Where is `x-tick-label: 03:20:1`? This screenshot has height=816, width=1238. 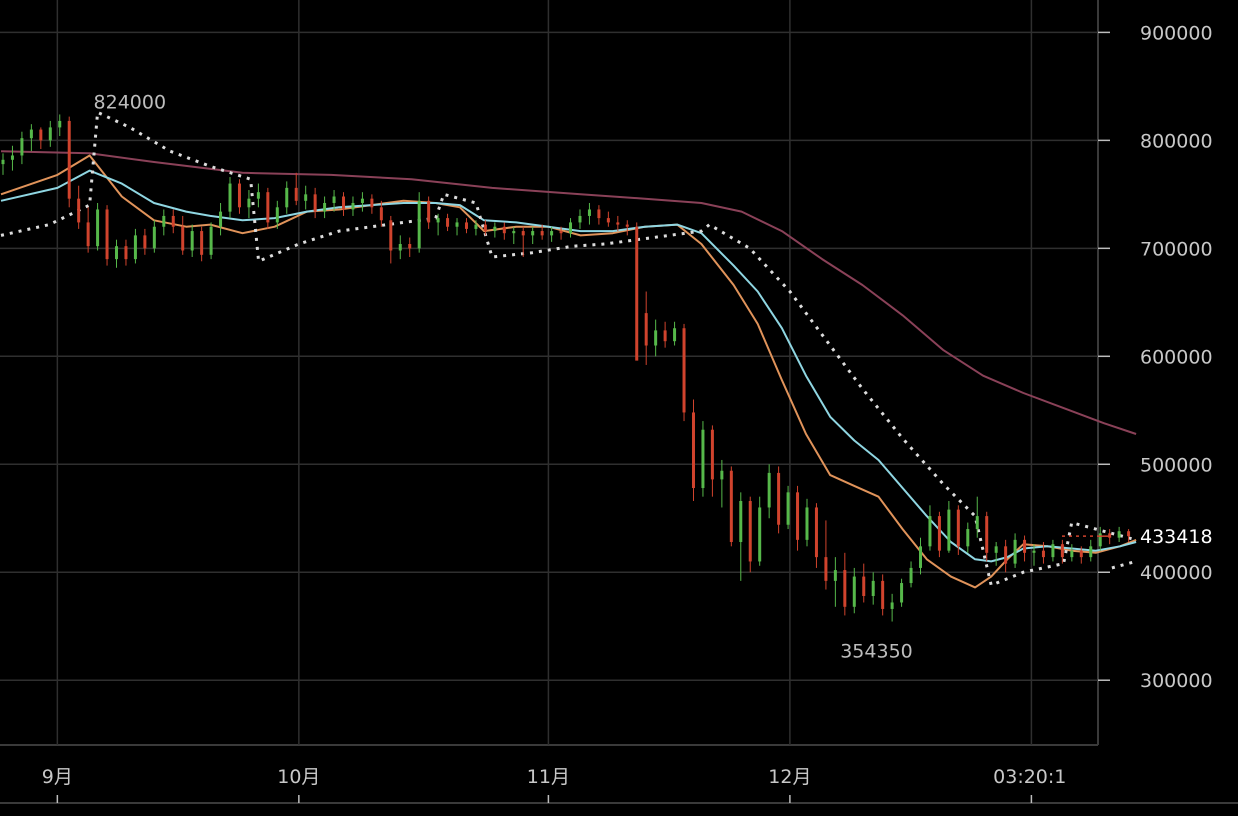 x-tick-label: 03:20:1 is located at coordinates (1029, 777).